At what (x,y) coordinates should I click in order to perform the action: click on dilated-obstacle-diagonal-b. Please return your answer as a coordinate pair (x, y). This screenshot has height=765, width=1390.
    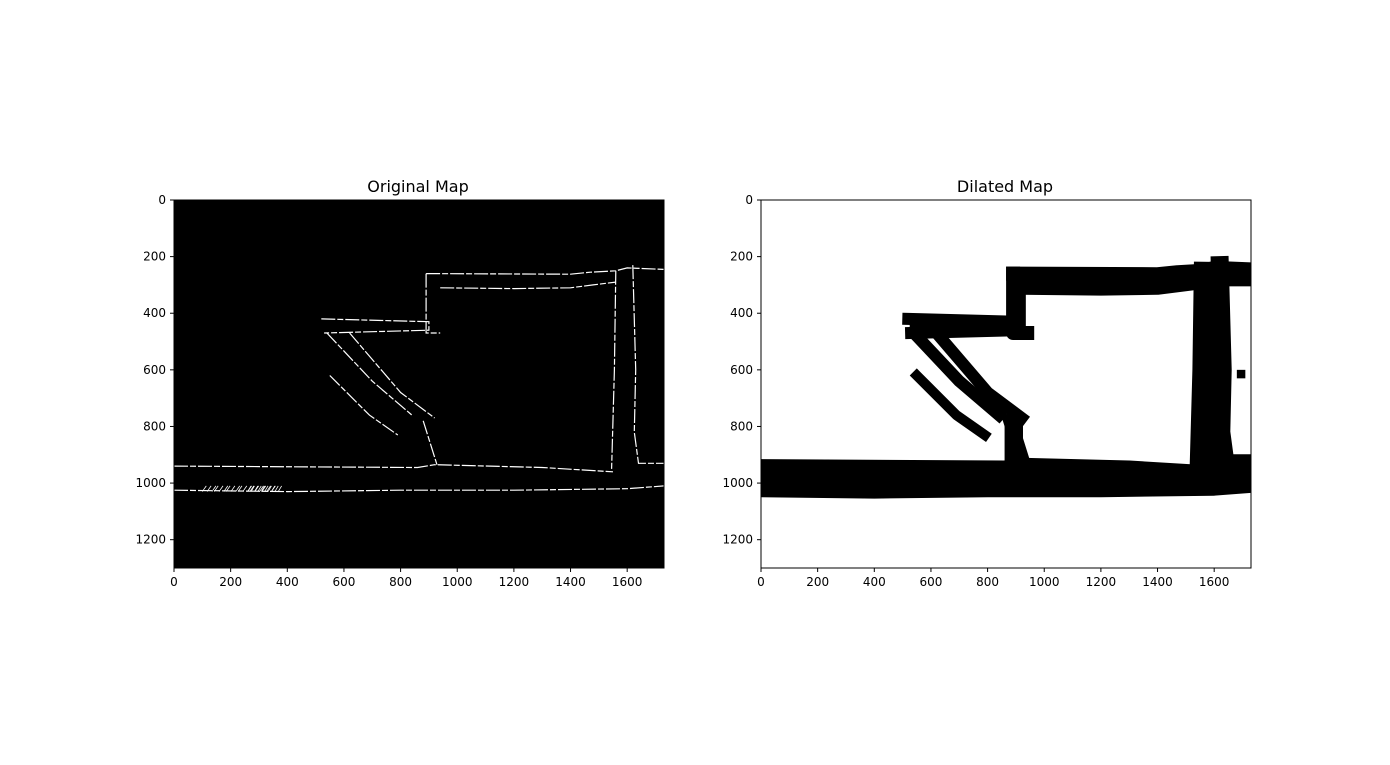
    Looking at the image, I should click on (979, 375).